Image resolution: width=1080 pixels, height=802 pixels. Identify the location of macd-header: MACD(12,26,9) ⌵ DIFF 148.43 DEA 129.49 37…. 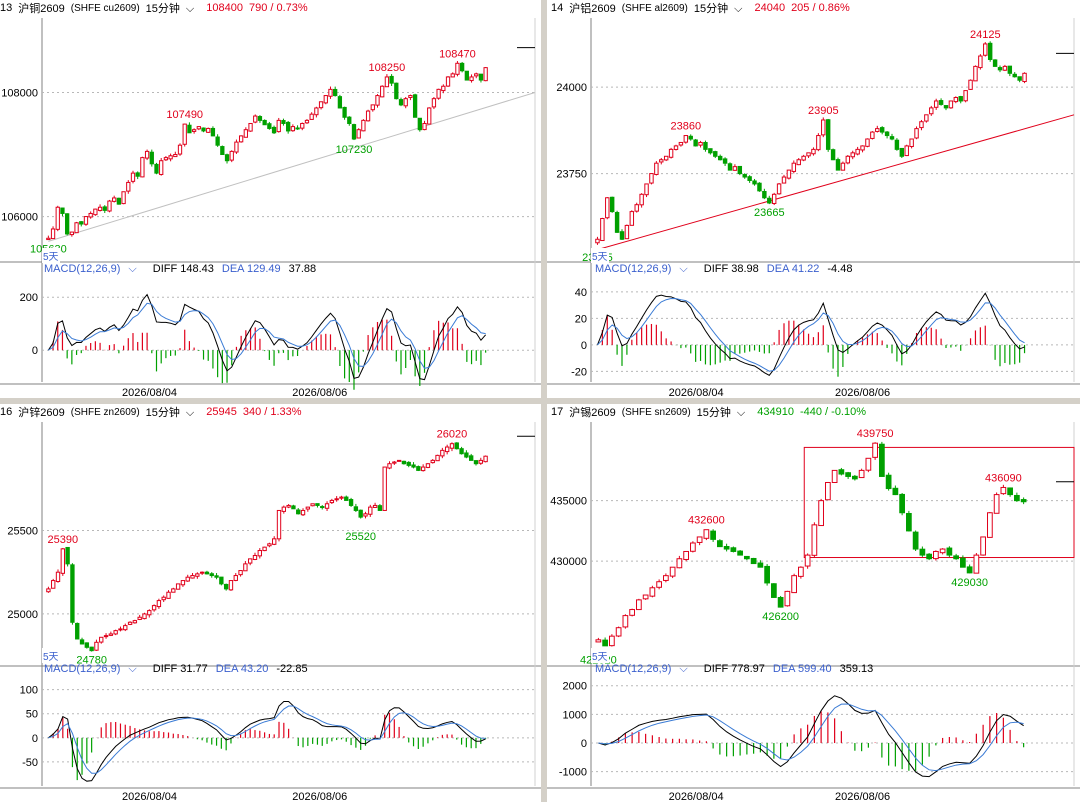
(184, 269).